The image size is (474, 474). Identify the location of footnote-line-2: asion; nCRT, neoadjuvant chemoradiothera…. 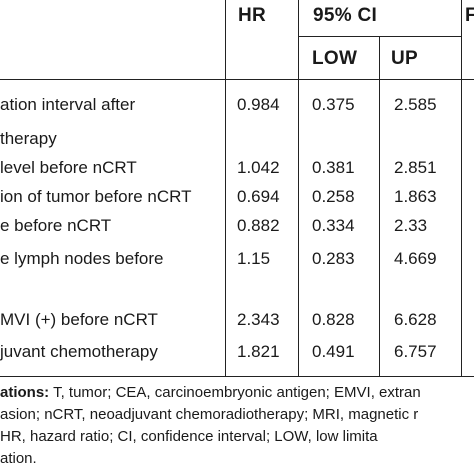
(209, 414).